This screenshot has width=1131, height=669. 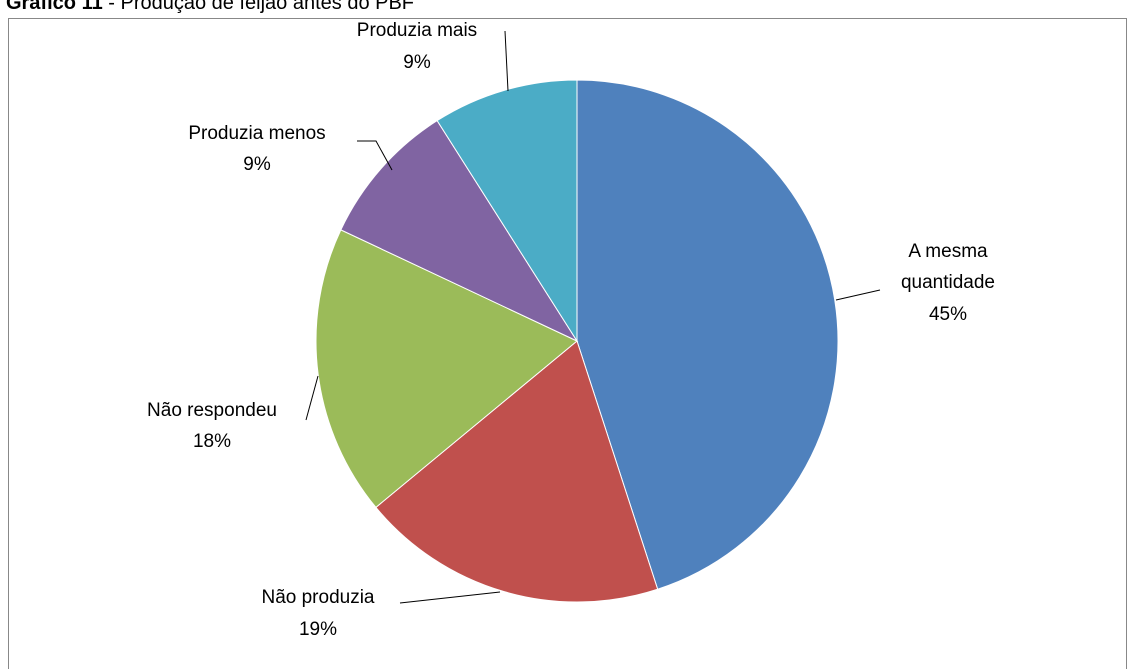 I want to click on slice-label: Não produzia, so click(x=317, y=597).